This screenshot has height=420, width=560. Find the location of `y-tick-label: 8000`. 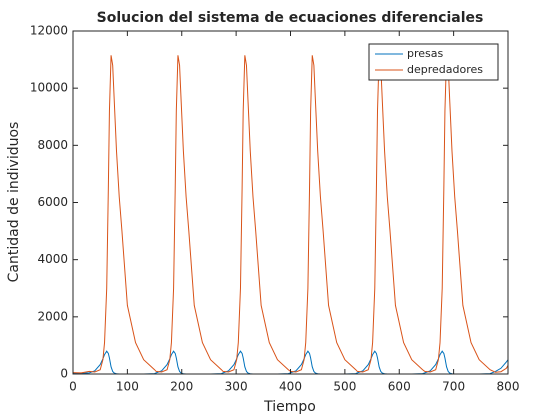

y-tick-label: 8000 is located at coordinates (52, 145).